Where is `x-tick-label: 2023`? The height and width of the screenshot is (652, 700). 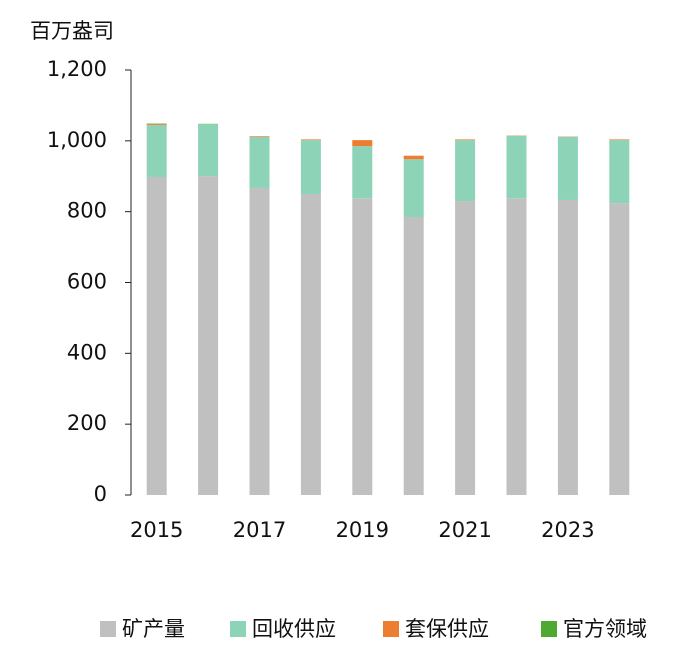 x-tick-label: 2023 is located at coordinates (567, 530).